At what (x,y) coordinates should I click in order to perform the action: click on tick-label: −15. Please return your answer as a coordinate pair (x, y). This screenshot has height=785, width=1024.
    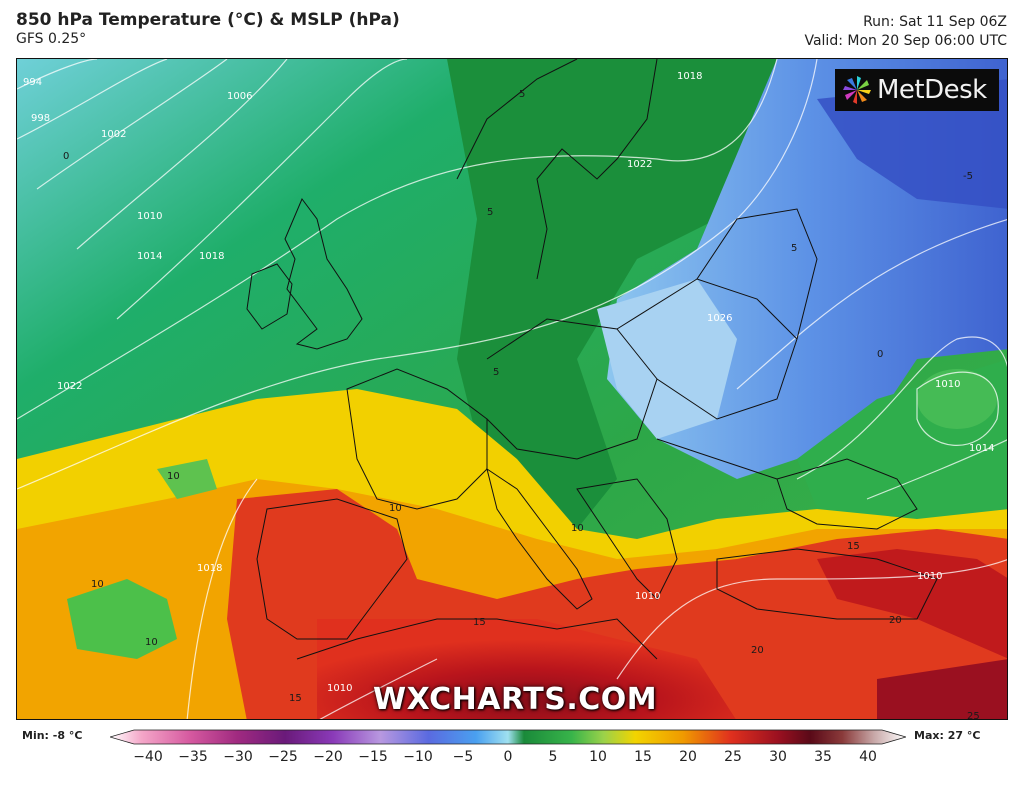
    Looking at the image, I should click on (373, 757).